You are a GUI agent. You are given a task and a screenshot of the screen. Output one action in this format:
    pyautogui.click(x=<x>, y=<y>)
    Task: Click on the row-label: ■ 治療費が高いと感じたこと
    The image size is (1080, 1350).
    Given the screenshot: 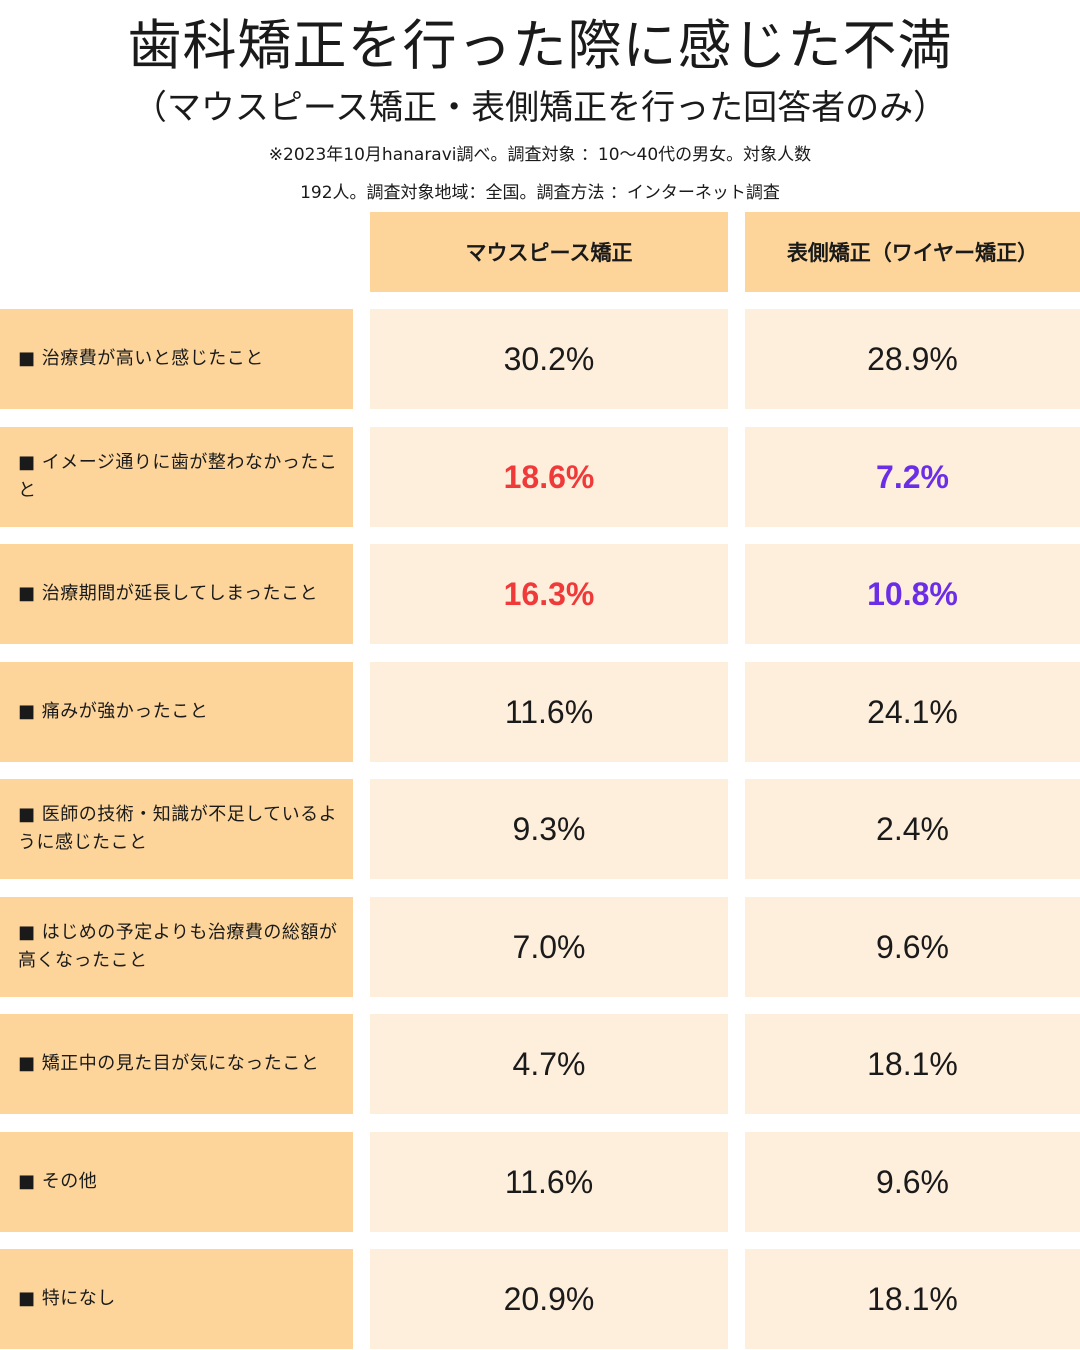 What is the action you would take?
    pyautogui.click(x=176, y=359)
    